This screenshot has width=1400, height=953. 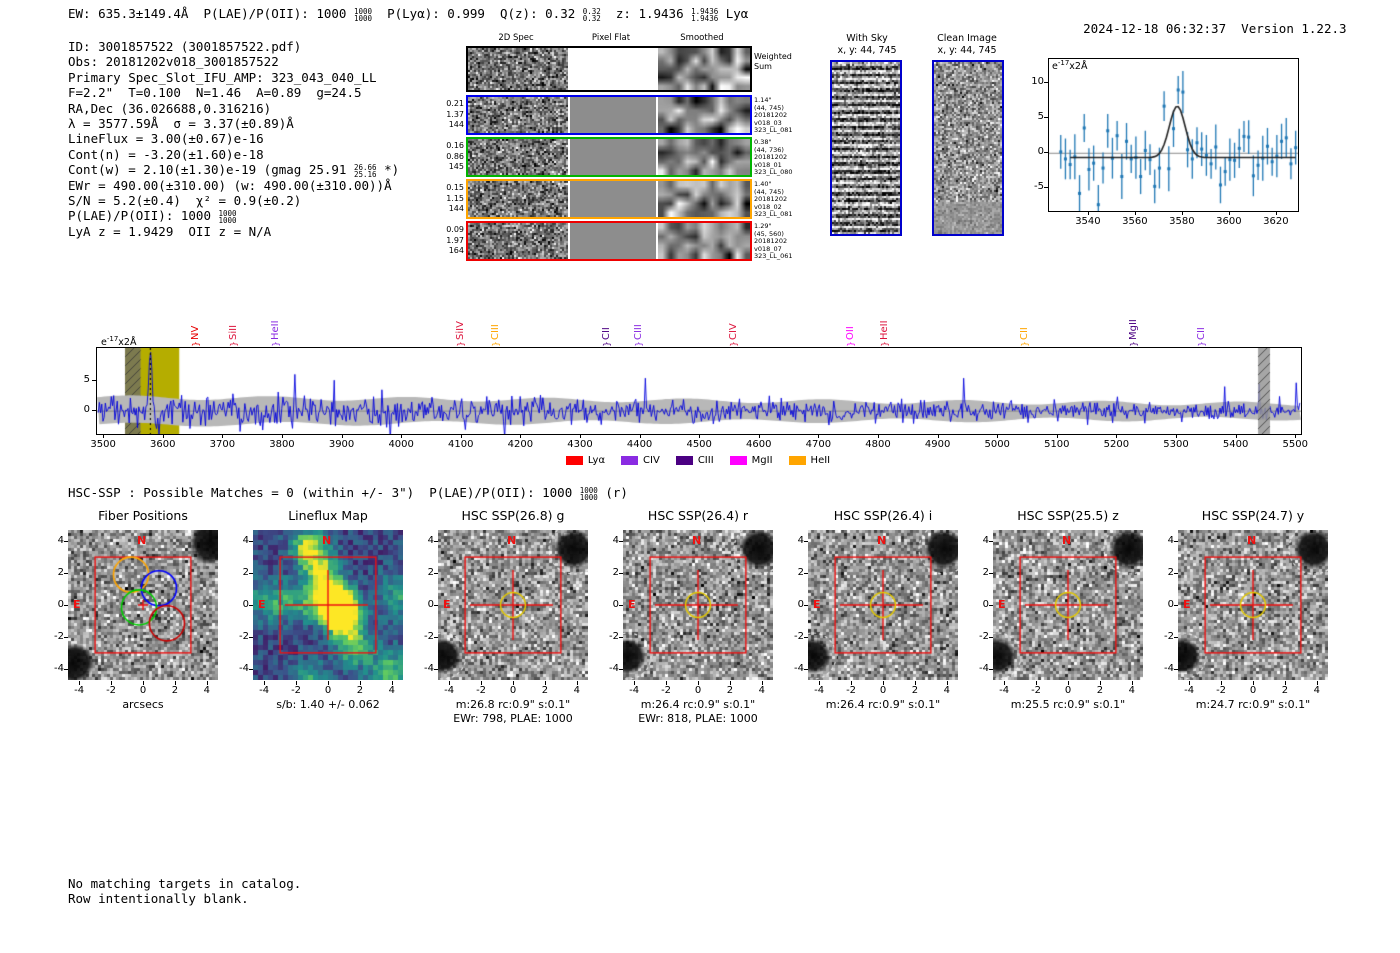 What do you see at coordinates (702, 38) in the screenshot?
I see `spec2d-col-title-smoothed: Smoothed` at bounding box center [702, 38].